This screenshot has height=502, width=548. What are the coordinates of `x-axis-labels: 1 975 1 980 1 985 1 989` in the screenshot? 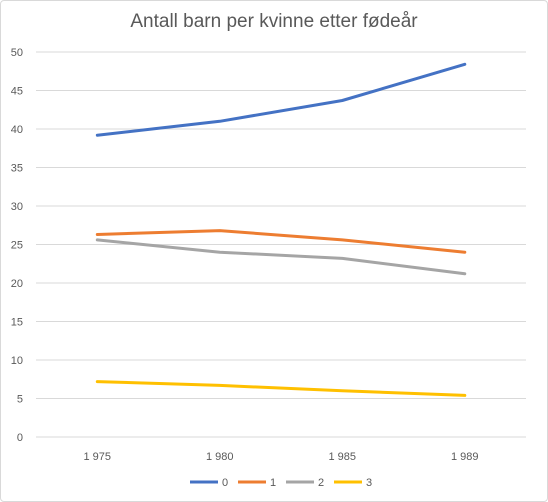 It's located at (280, 457).